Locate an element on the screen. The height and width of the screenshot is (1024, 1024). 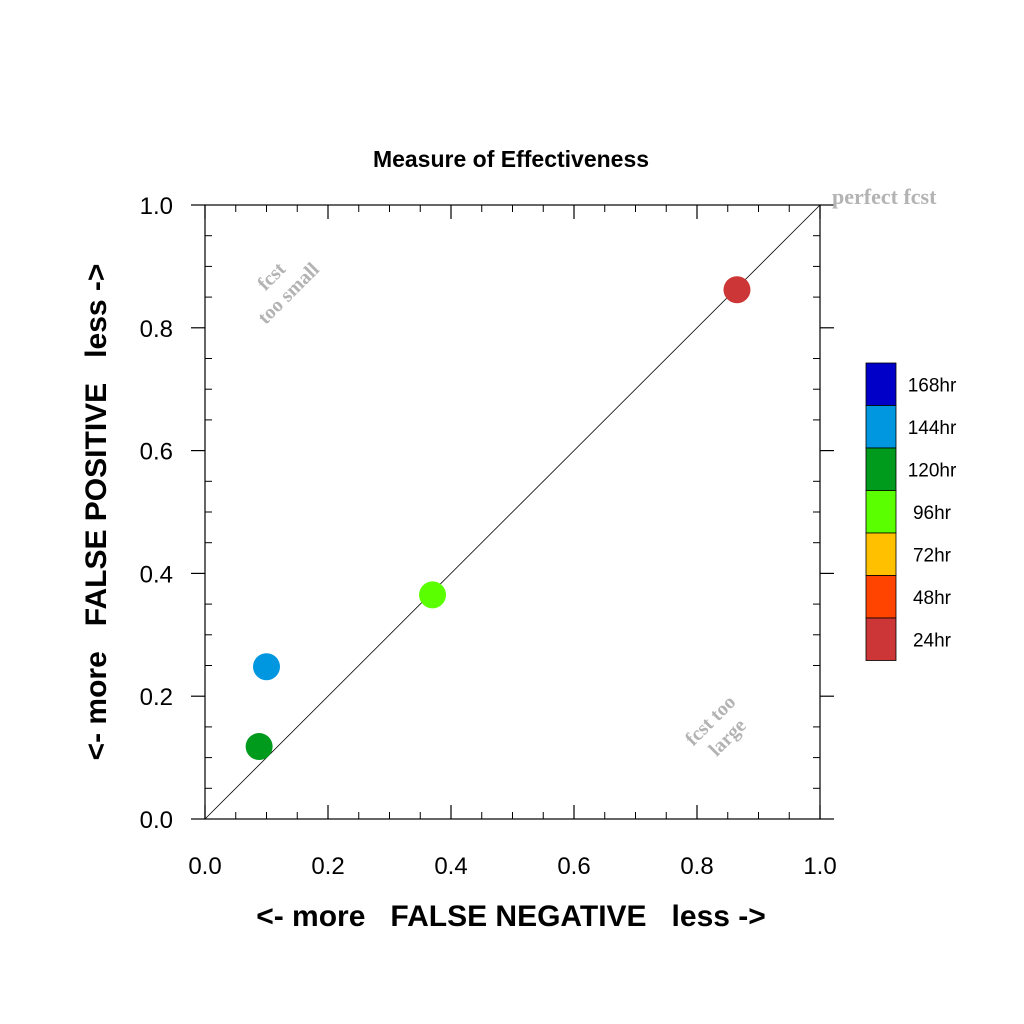
legend-label: 168hr is located at coordinates (932, 385).